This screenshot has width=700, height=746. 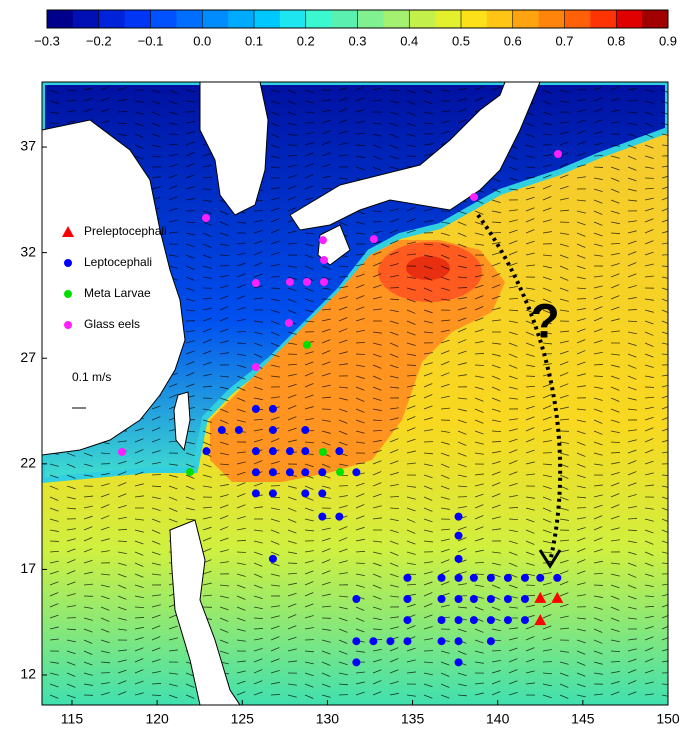 What do you see at coordinates (498, 719) in the screenshot?
I see `x-tick-label: 140` at bounding box center [498, 719].